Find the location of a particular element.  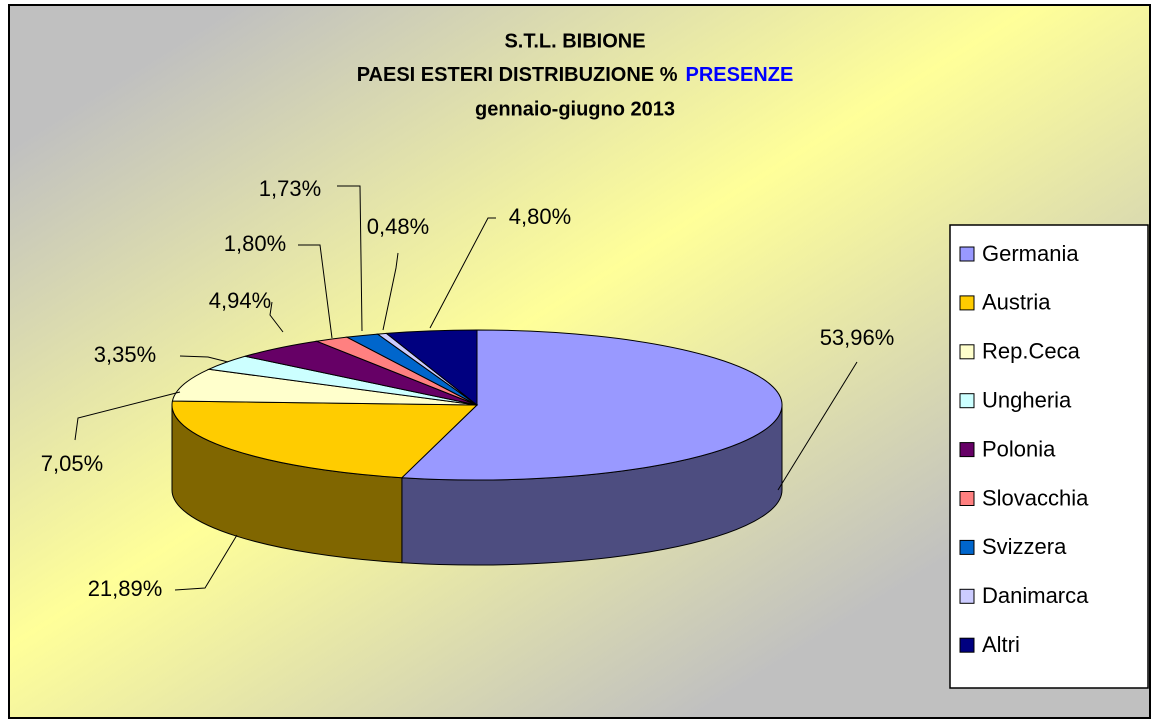

legend-label: Altri is located at coordinates (1001, 644).